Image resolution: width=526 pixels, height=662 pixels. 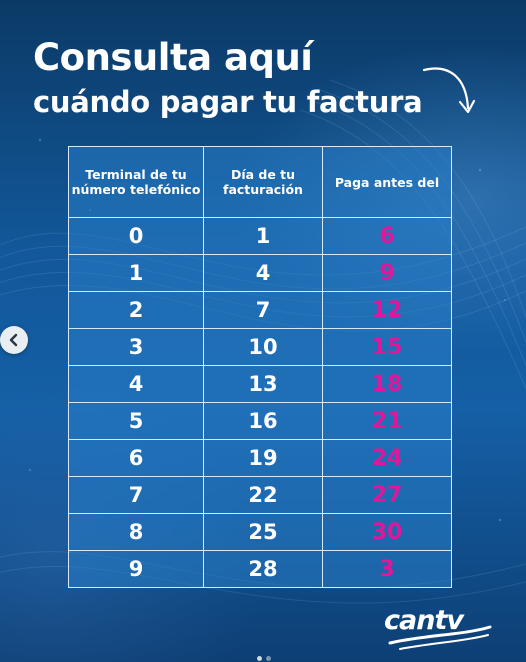 What do you see at coordinates (263, 532) in the screenshot?
I see `cell-billing-day: 25` at bounding box center [263, 532].